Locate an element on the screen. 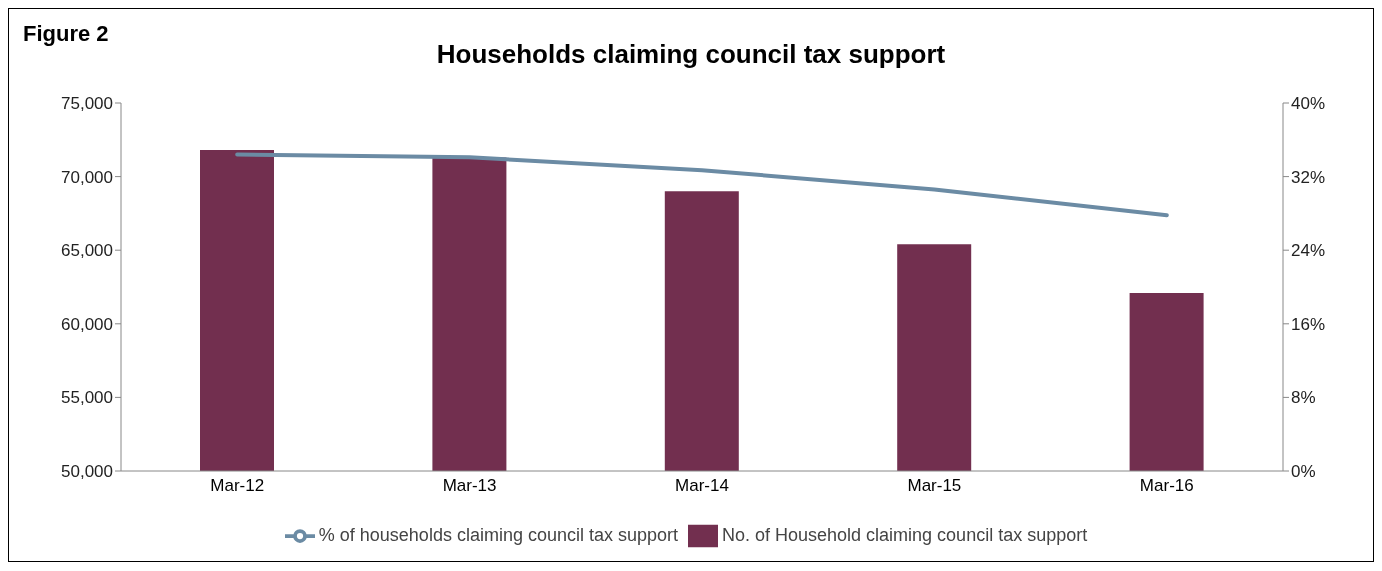  y2-tick-label: 8% is located at coordinates (1303, 398).